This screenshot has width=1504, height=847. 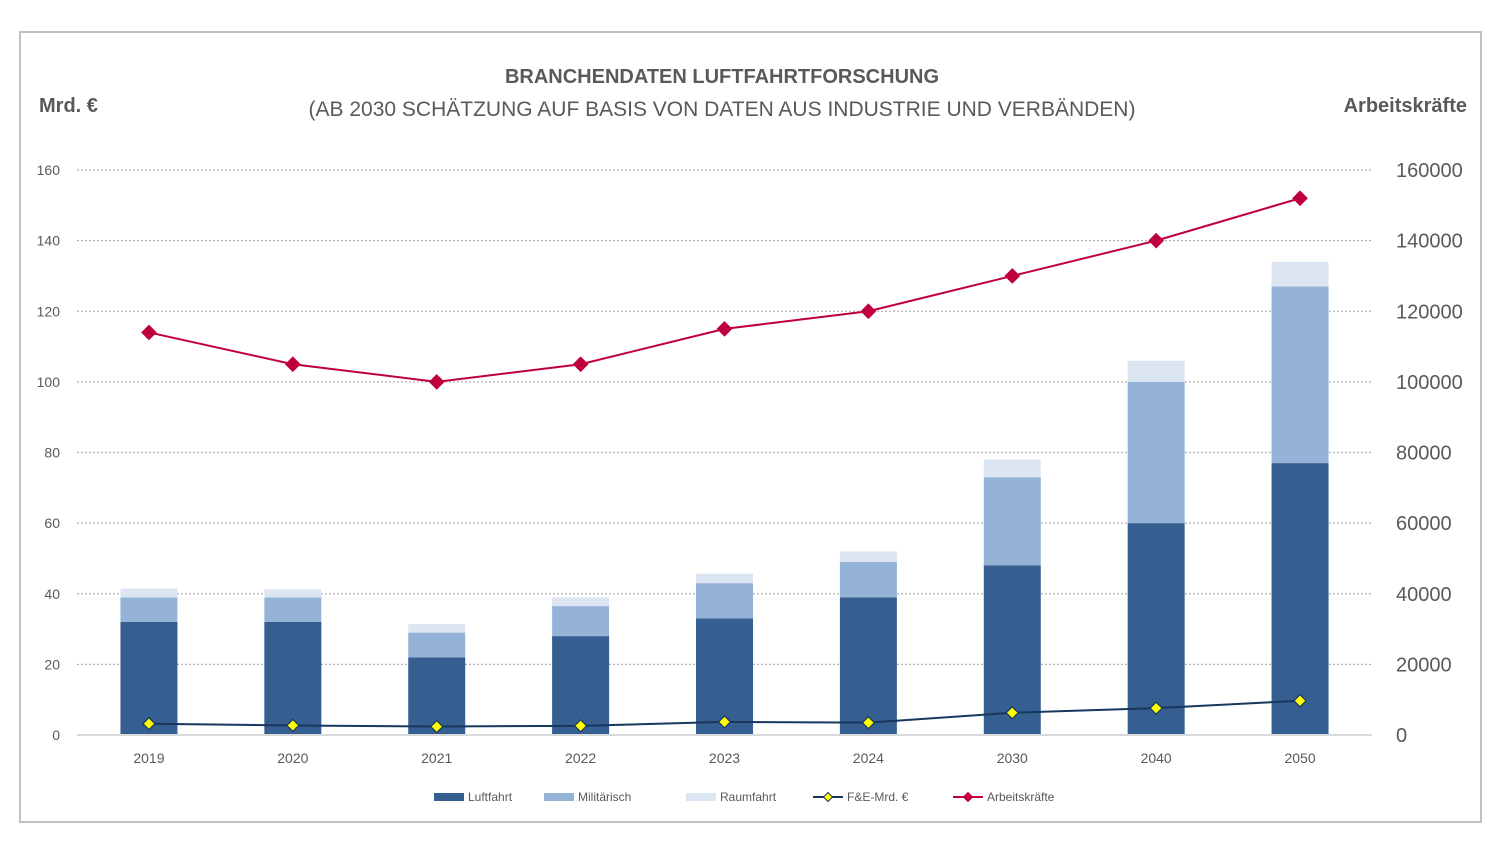 What do you see at coordinates (1429, 171) in the screenshot?
I see `y-tick-label-right: 160000` at bounding box center [1429, 171].